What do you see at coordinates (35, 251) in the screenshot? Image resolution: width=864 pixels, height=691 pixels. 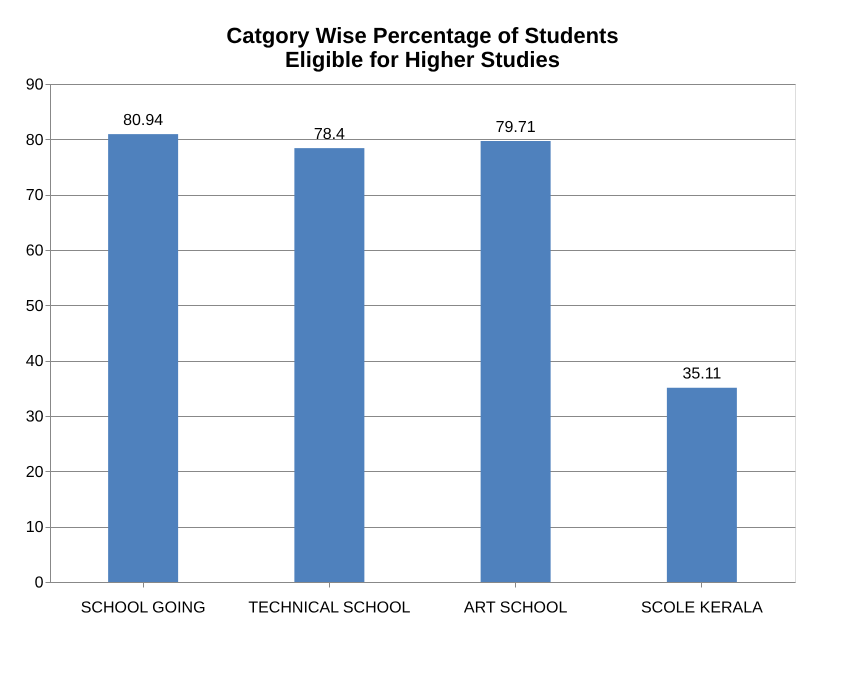 I see `y-tick-label: 60` at bounding box center [35, 251].